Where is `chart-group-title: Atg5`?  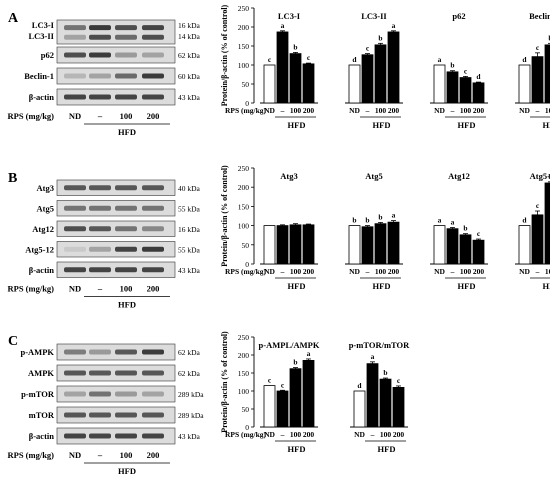 chart-group-title: Atg5 is located at coordinates (373, 176).